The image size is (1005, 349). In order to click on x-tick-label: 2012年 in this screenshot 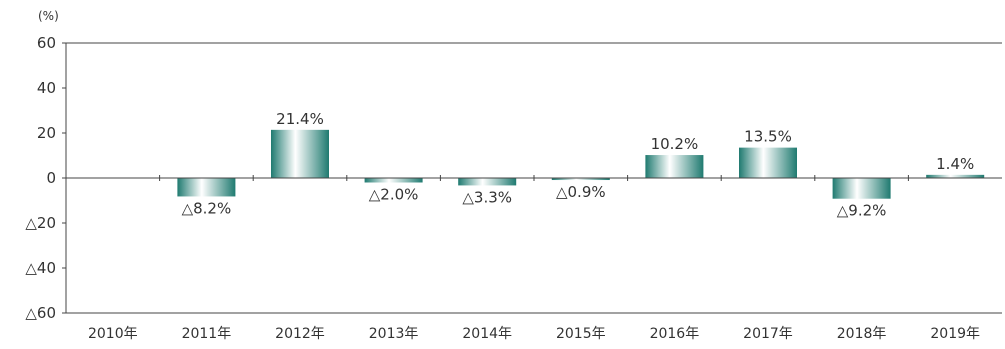, I will do `click(300, 334)`.